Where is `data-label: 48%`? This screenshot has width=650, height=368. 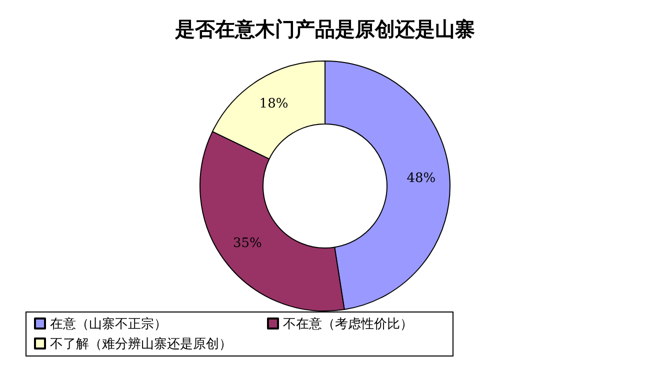 data-label: 48% is located at coordinates (421, 178).